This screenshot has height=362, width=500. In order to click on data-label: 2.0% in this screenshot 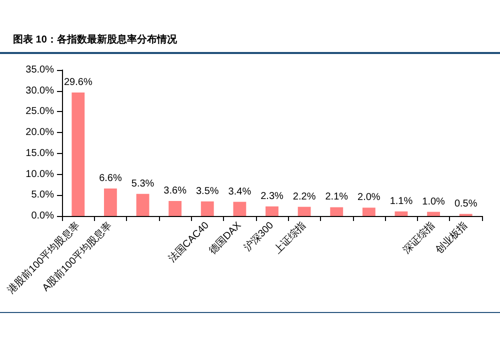, I will do `click(369, 198)`.